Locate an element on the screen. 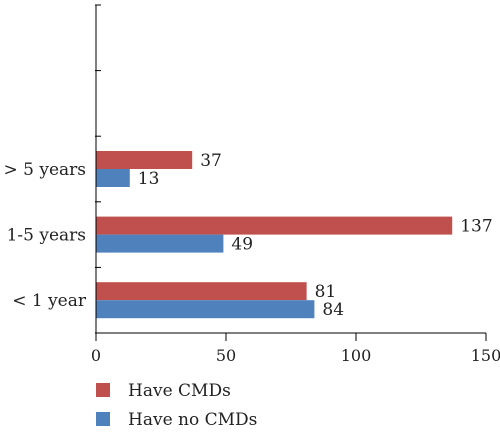 The image size is (500, 447). category-label: 1-5 years is located at coordinates (46, 236).